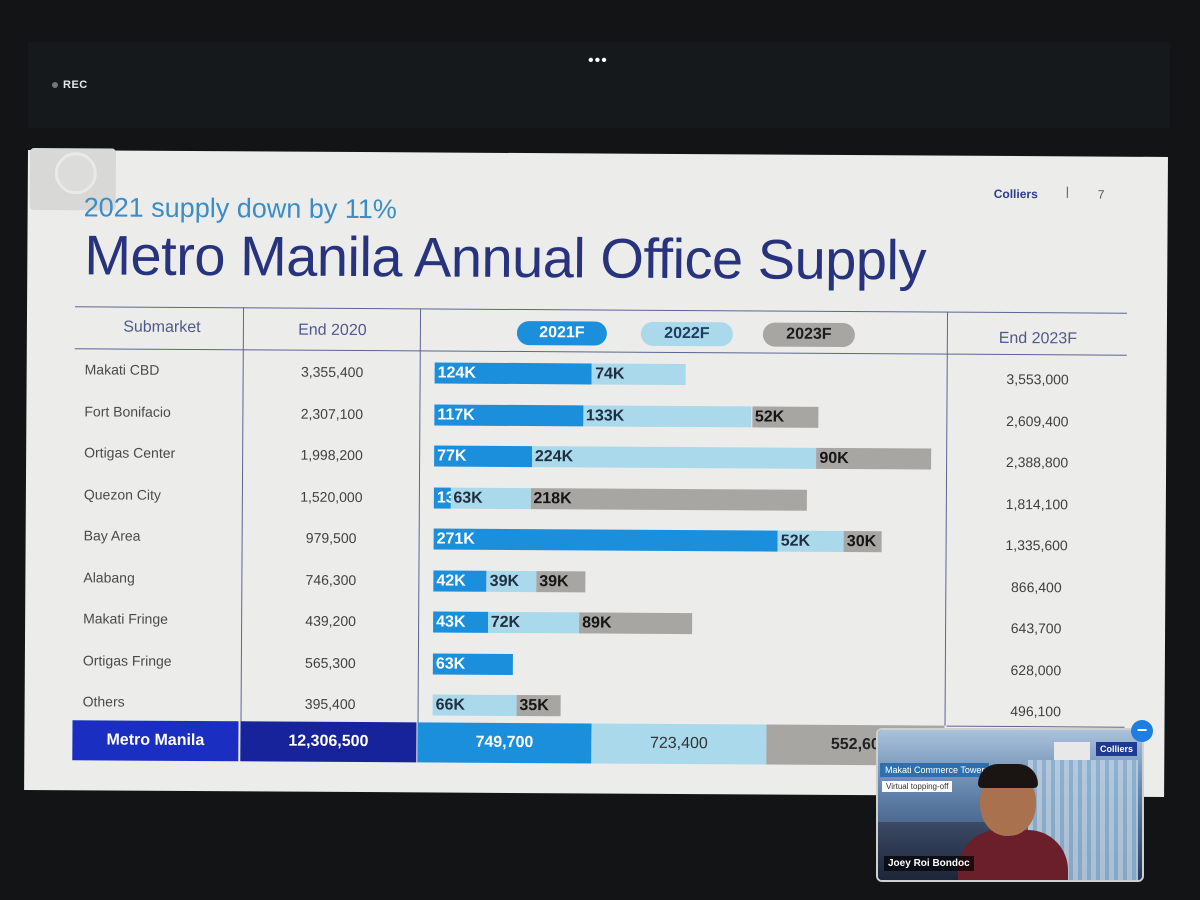 This screenshot has width=1200, height=900. What do you see at coordinates (935, 770) in the screenshot?
I see `video-banner-text: Makati Commerce Tower` at bounding box center [935, 770].